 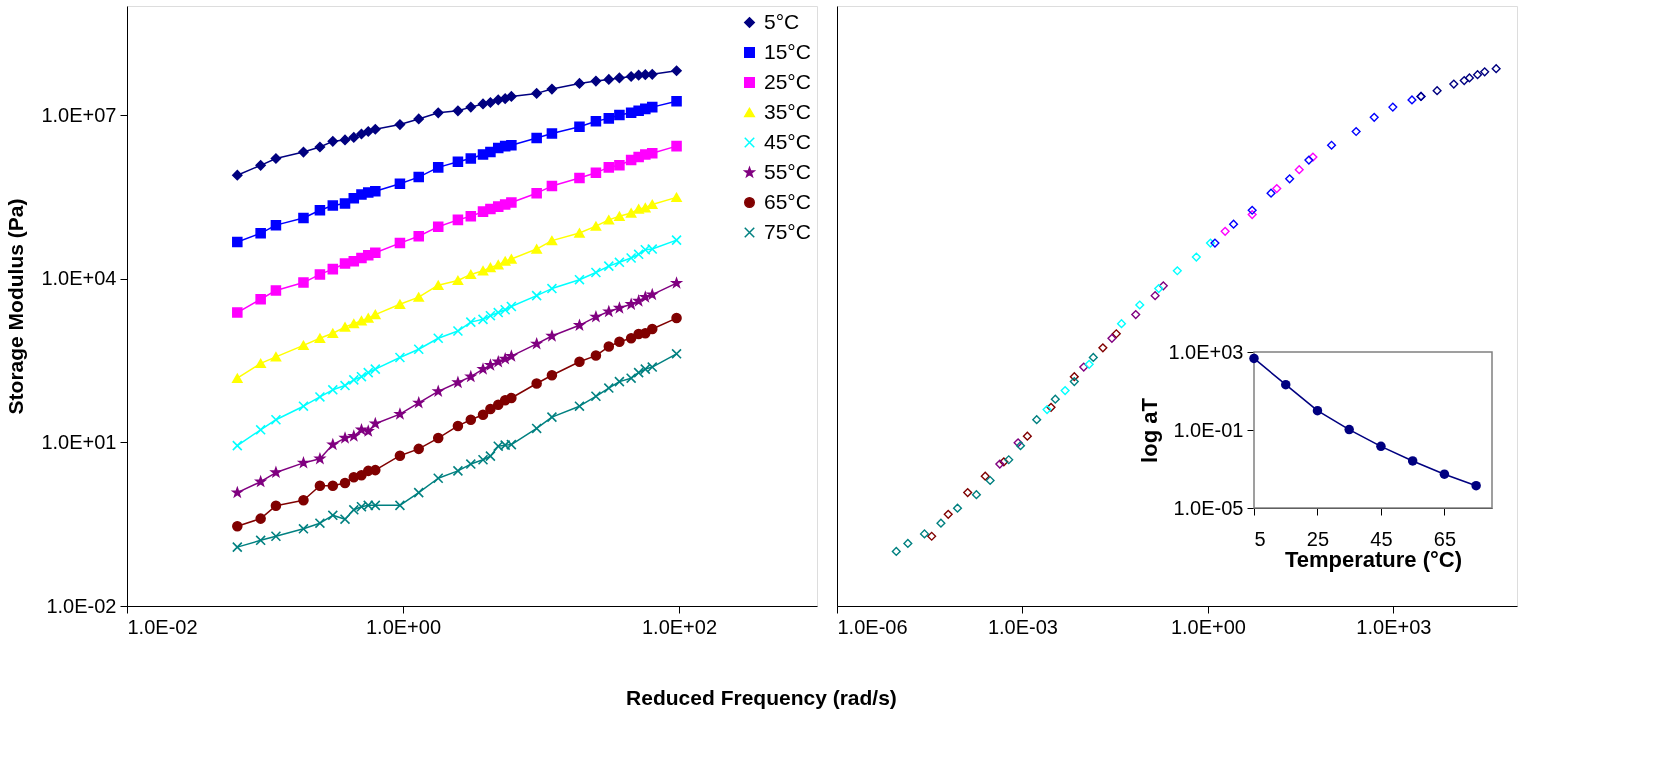 What do you see at coordinates (79, 441) in the screenshot?
I see `y-tick-label: 1.0E+01` at bounding box center [79, 441].